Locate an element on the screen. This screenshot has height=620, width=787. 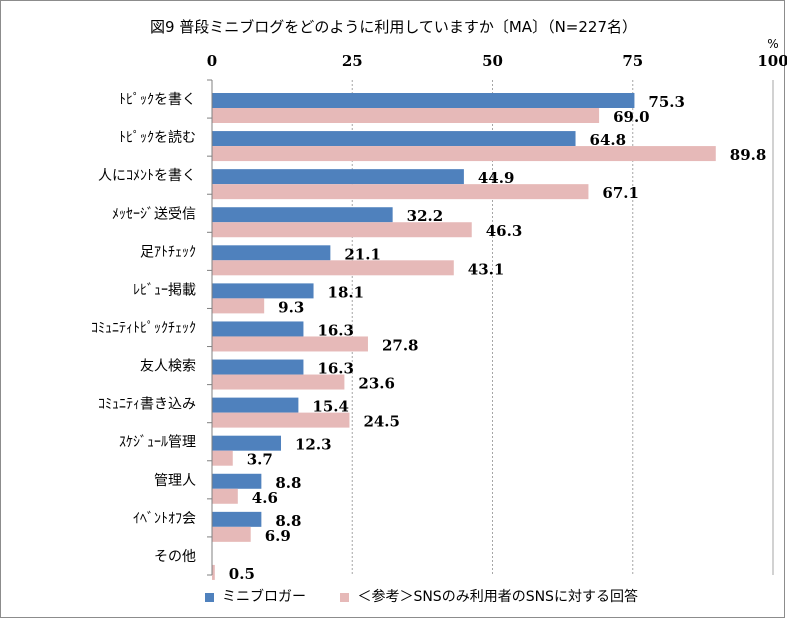
x-tick-label-25: 25 is located at coordinates (352, 61).